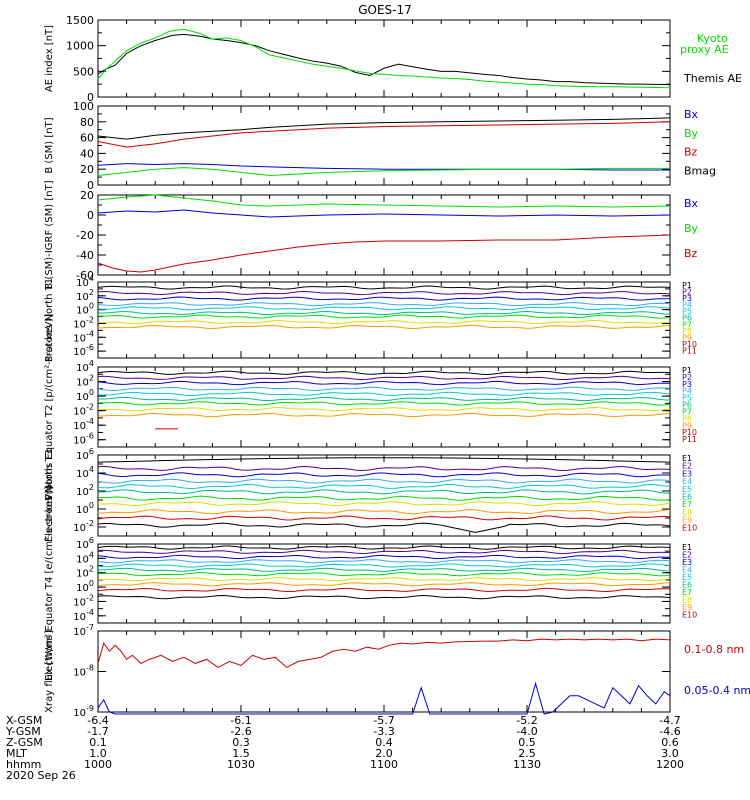 The height and width of the screenshot is (800, 750). I want to click on x-tick-label: -1.7, so click(97, 731).